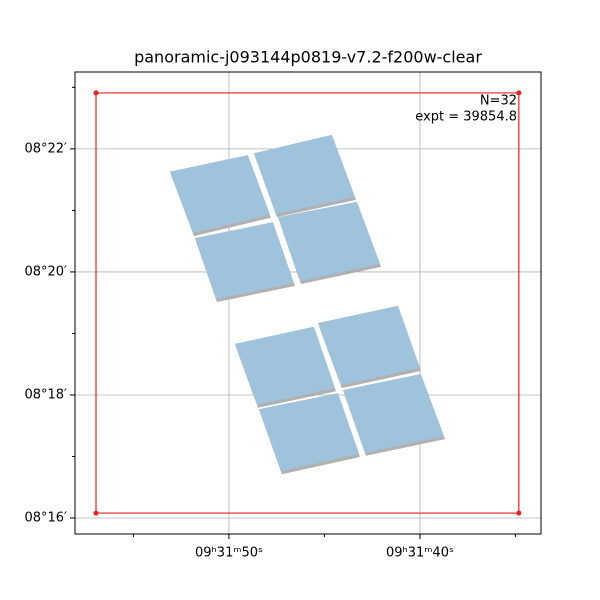 This screenshot has width=600, height=600. Describe the element at coordinates (45, 518) in the screenshot. I see `y-tick-label: 08°16′` at that location.